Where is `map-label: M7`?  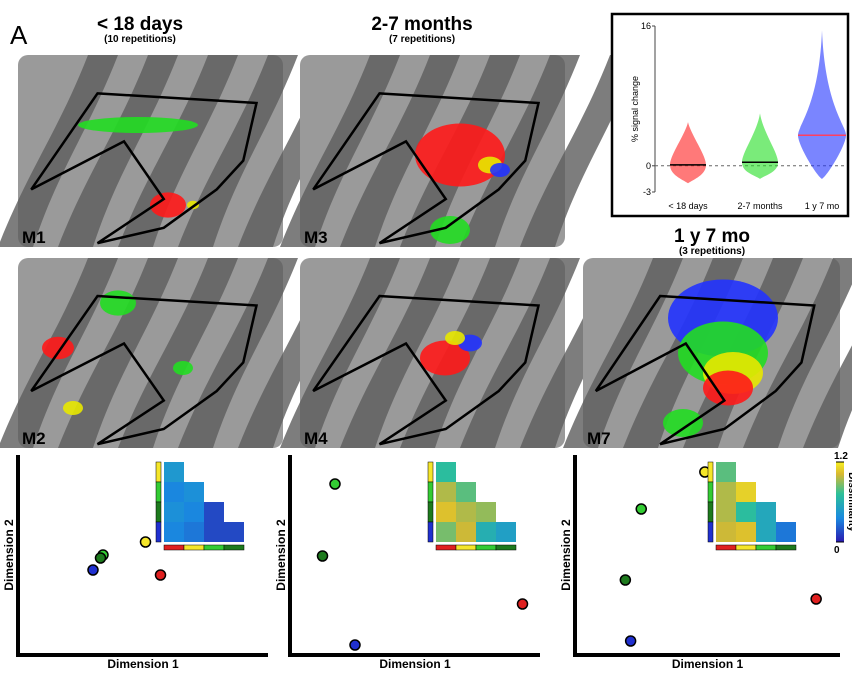
map-label: M7 is located at coordinates (599, 438).